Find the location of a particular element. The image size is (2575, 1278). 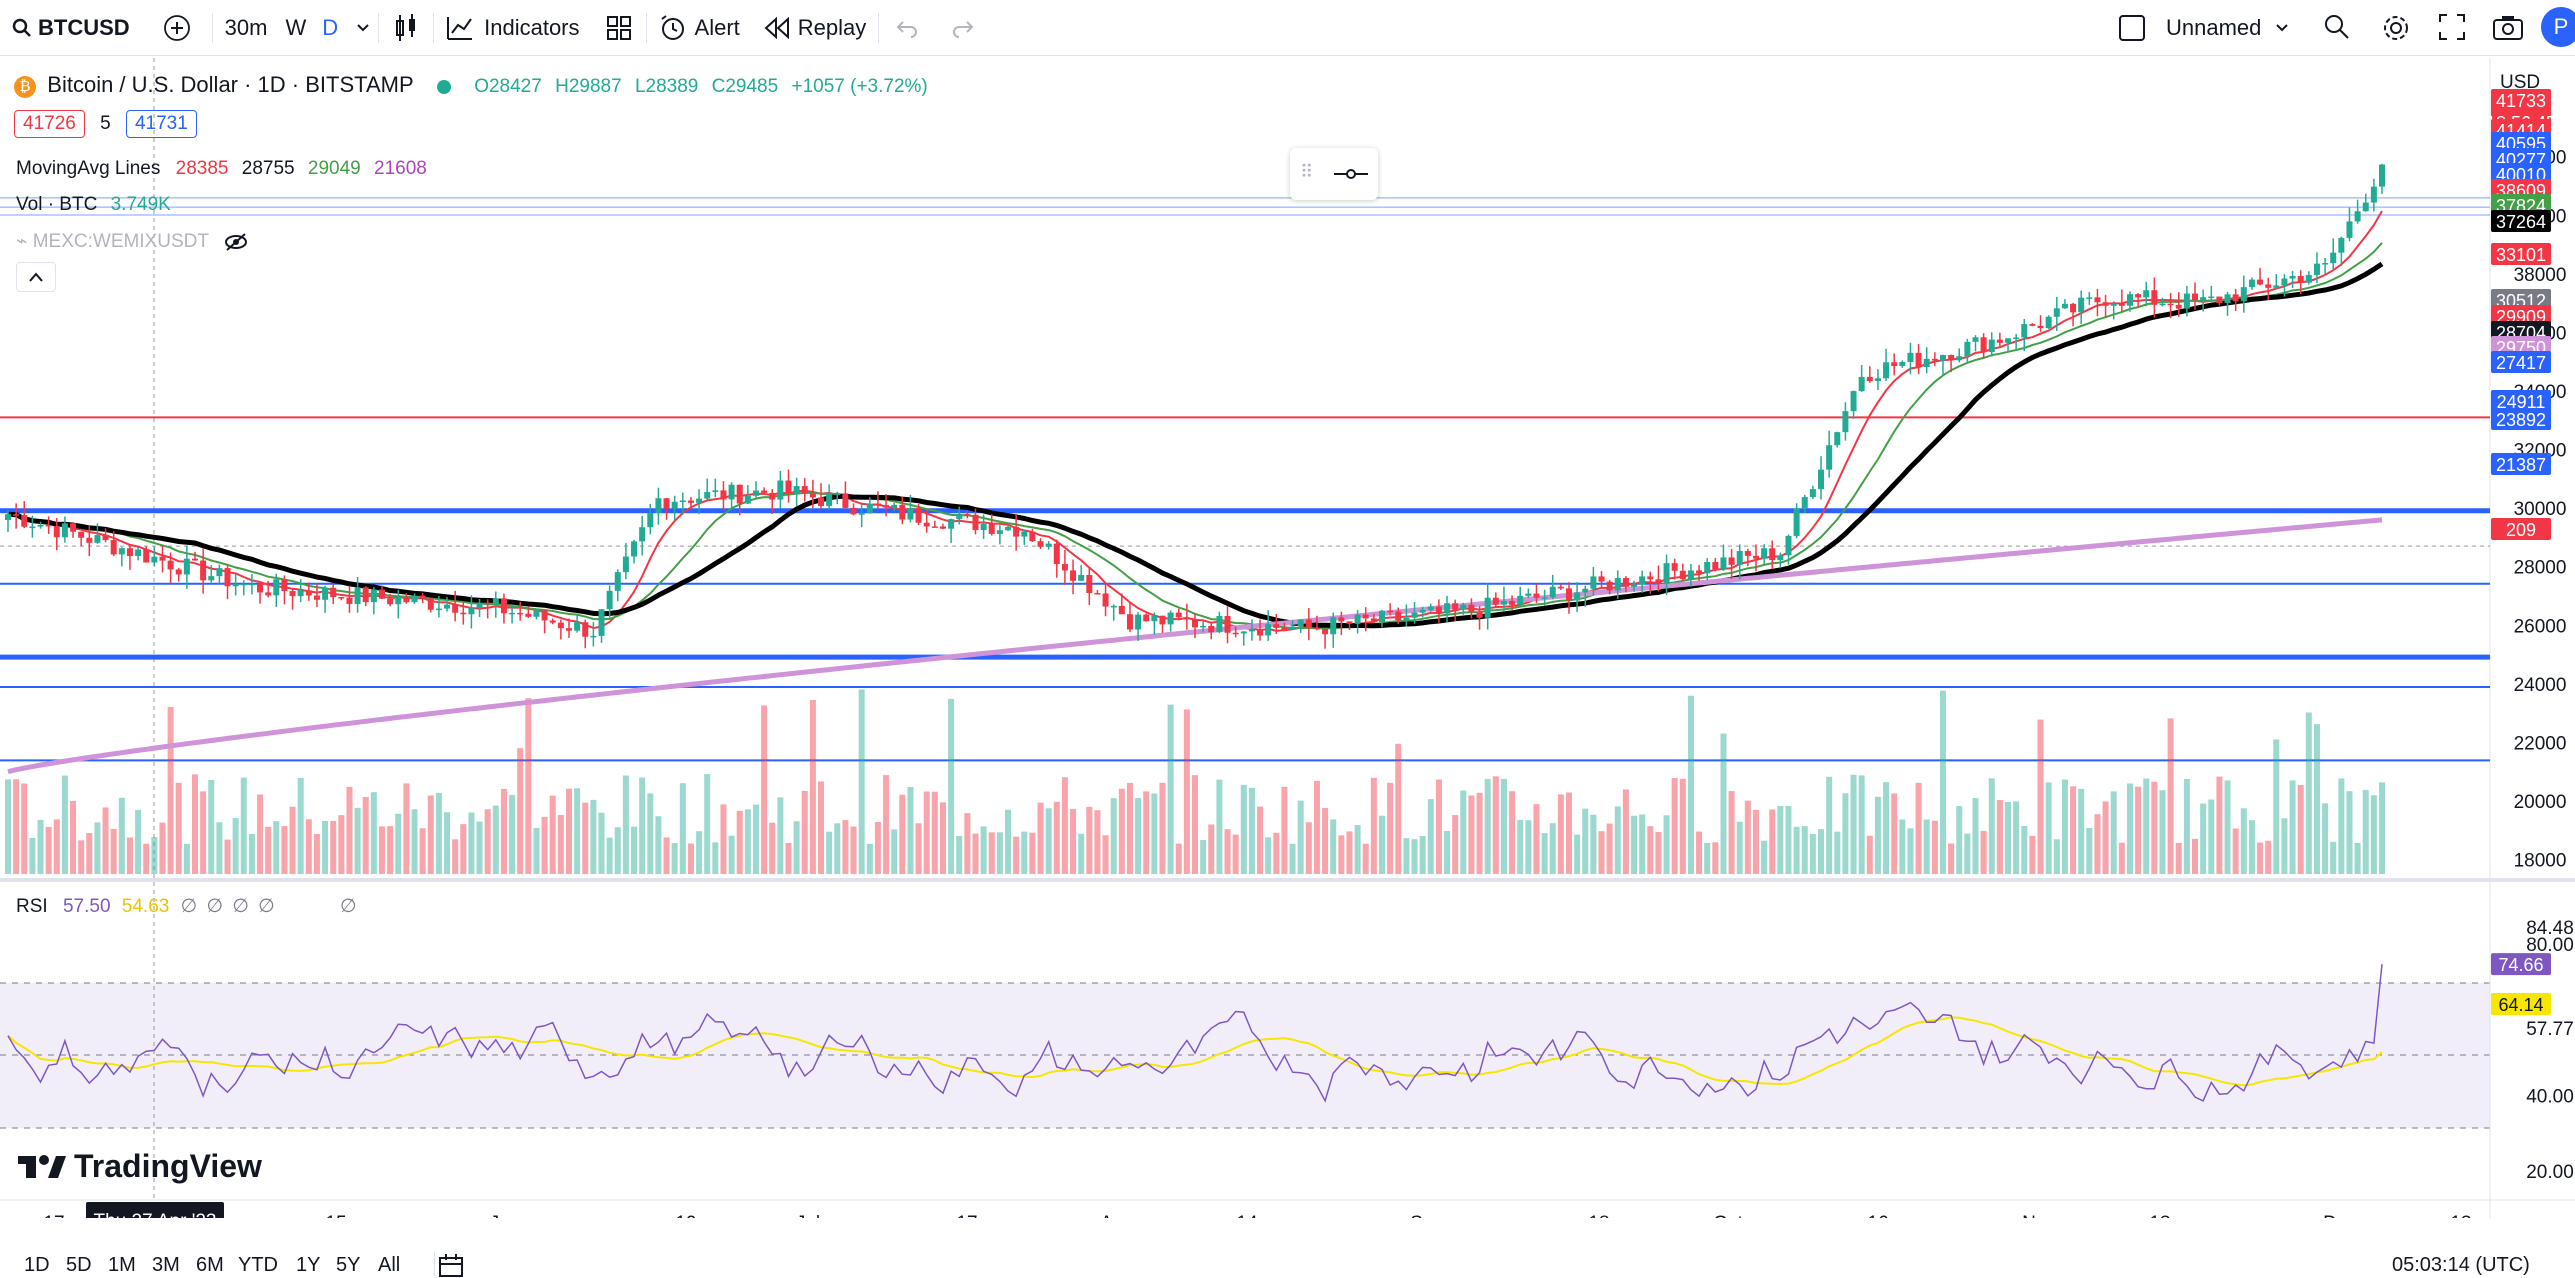

tradingview-logo: TradingView is located at coordinates (140, 1166).